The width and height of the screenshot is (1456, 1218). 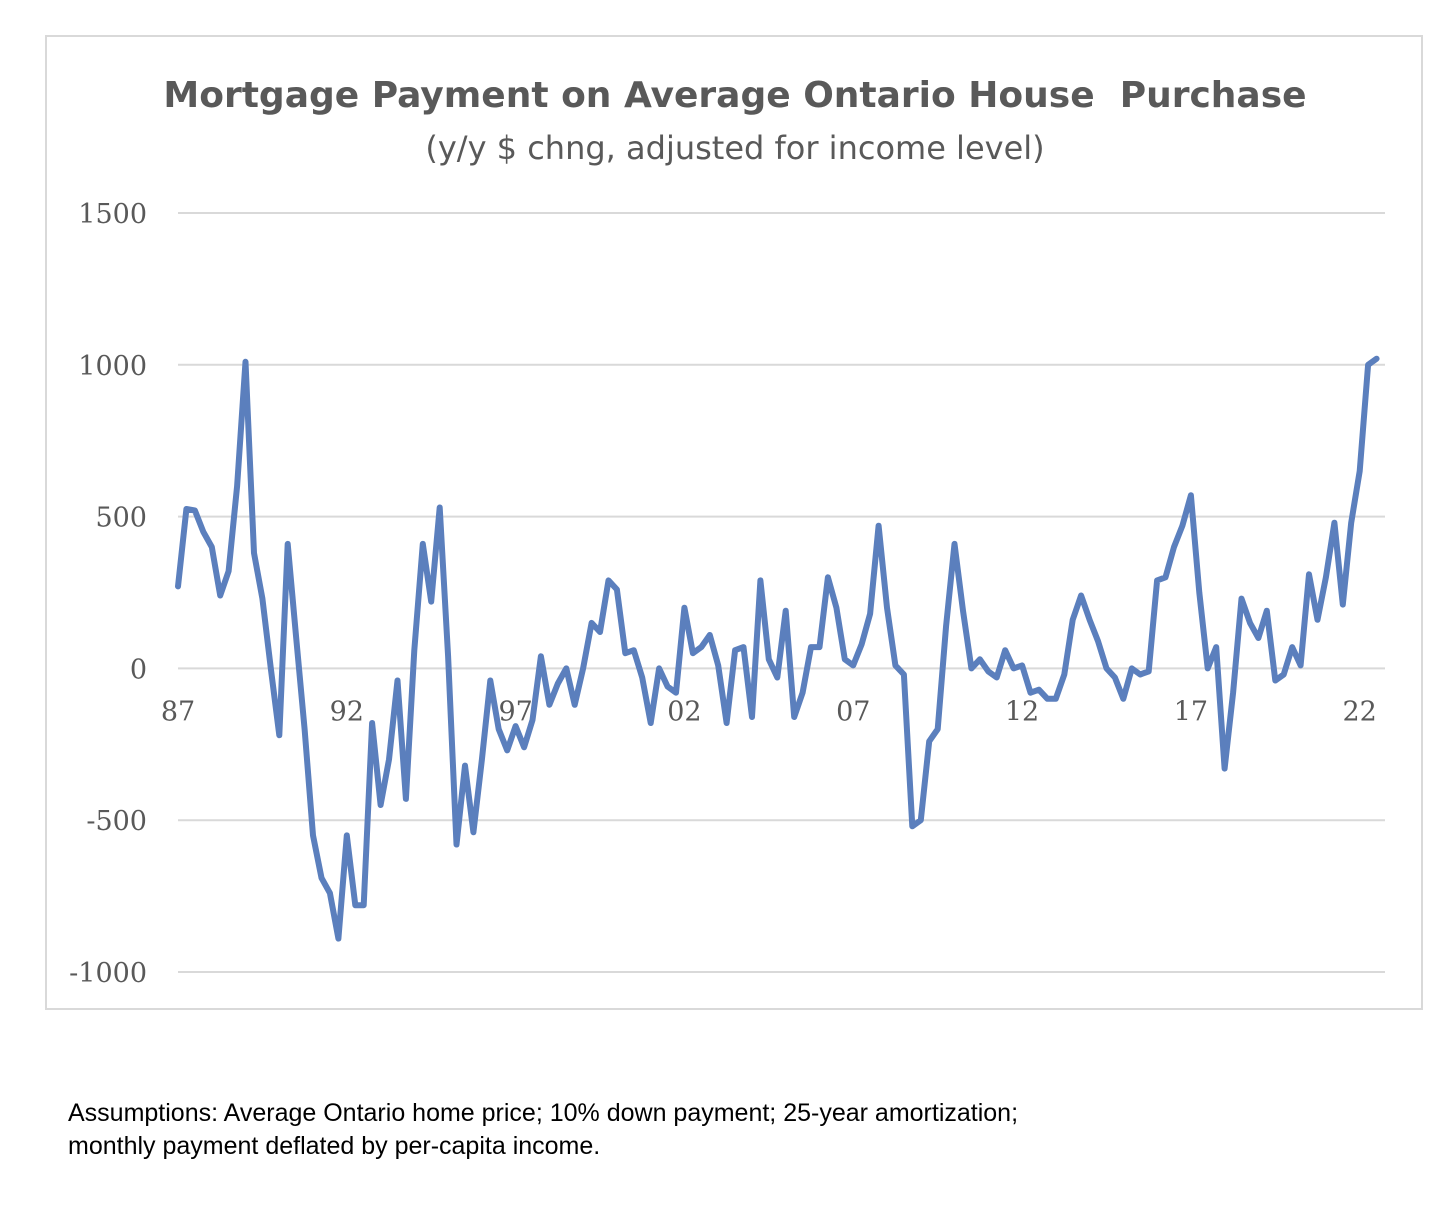 What do you see at coordinates (108, 594) in the screenshot?
I see `y-axis-ticks: 1500 1000 500 0 -500 -1000` at bounding box center [108, 594].